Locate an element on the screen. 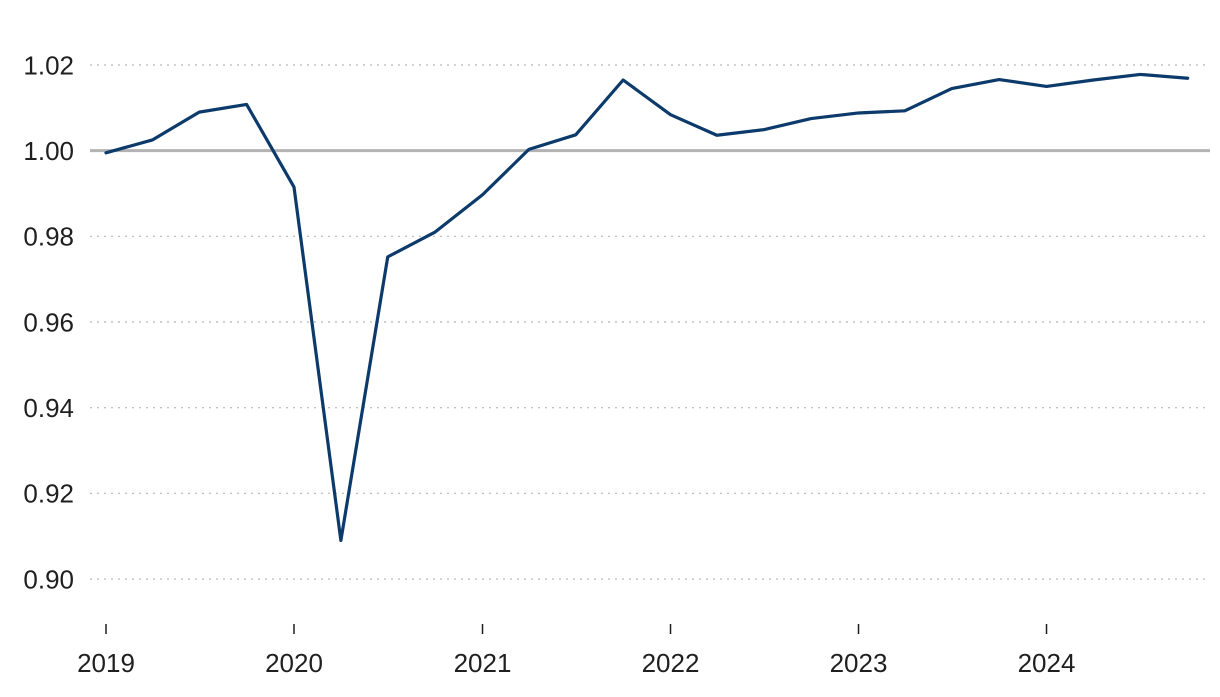 The width and height of the screenshot is (1220, 697). y-axis: 0.90 0.92 0.94 0.96 0.98 1.00 1.02 is located at coordinates (48, 322).